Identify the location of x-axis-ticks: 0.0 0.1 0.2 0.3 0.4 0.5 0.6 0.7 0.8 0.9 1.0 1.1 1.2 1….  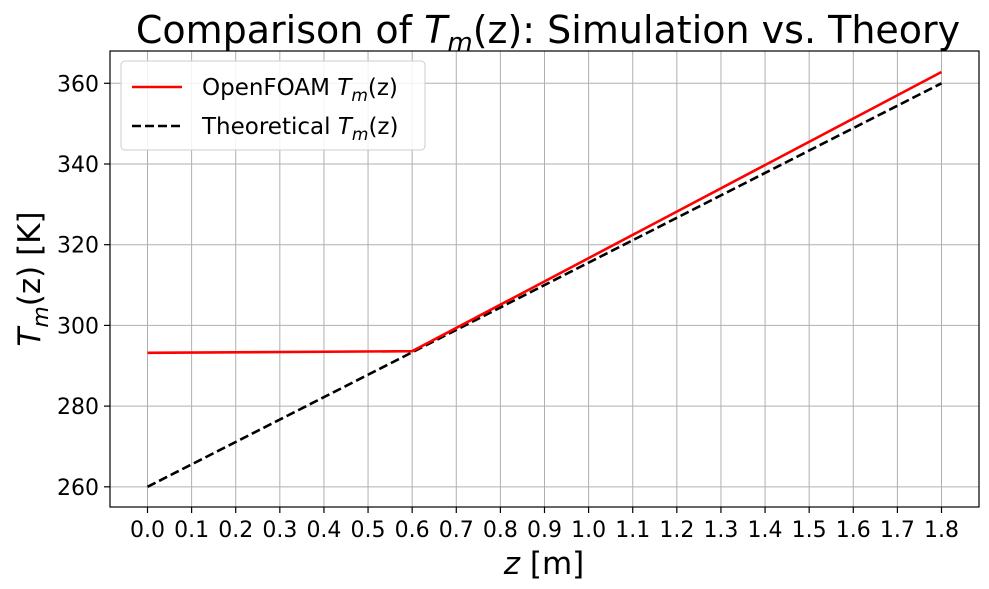
(544, 525).